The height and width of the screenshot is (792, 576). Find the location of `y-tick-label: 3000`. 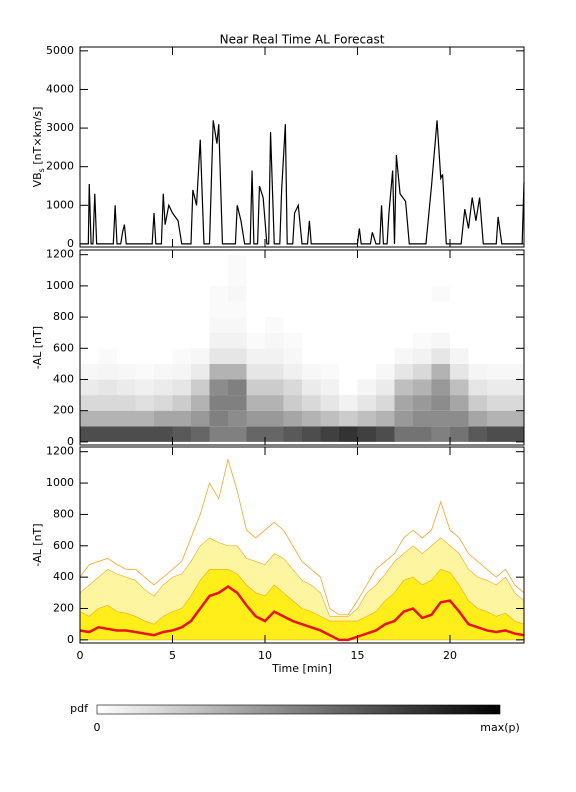

y-tick-label: 3000 is located at coordinates (60, 127).